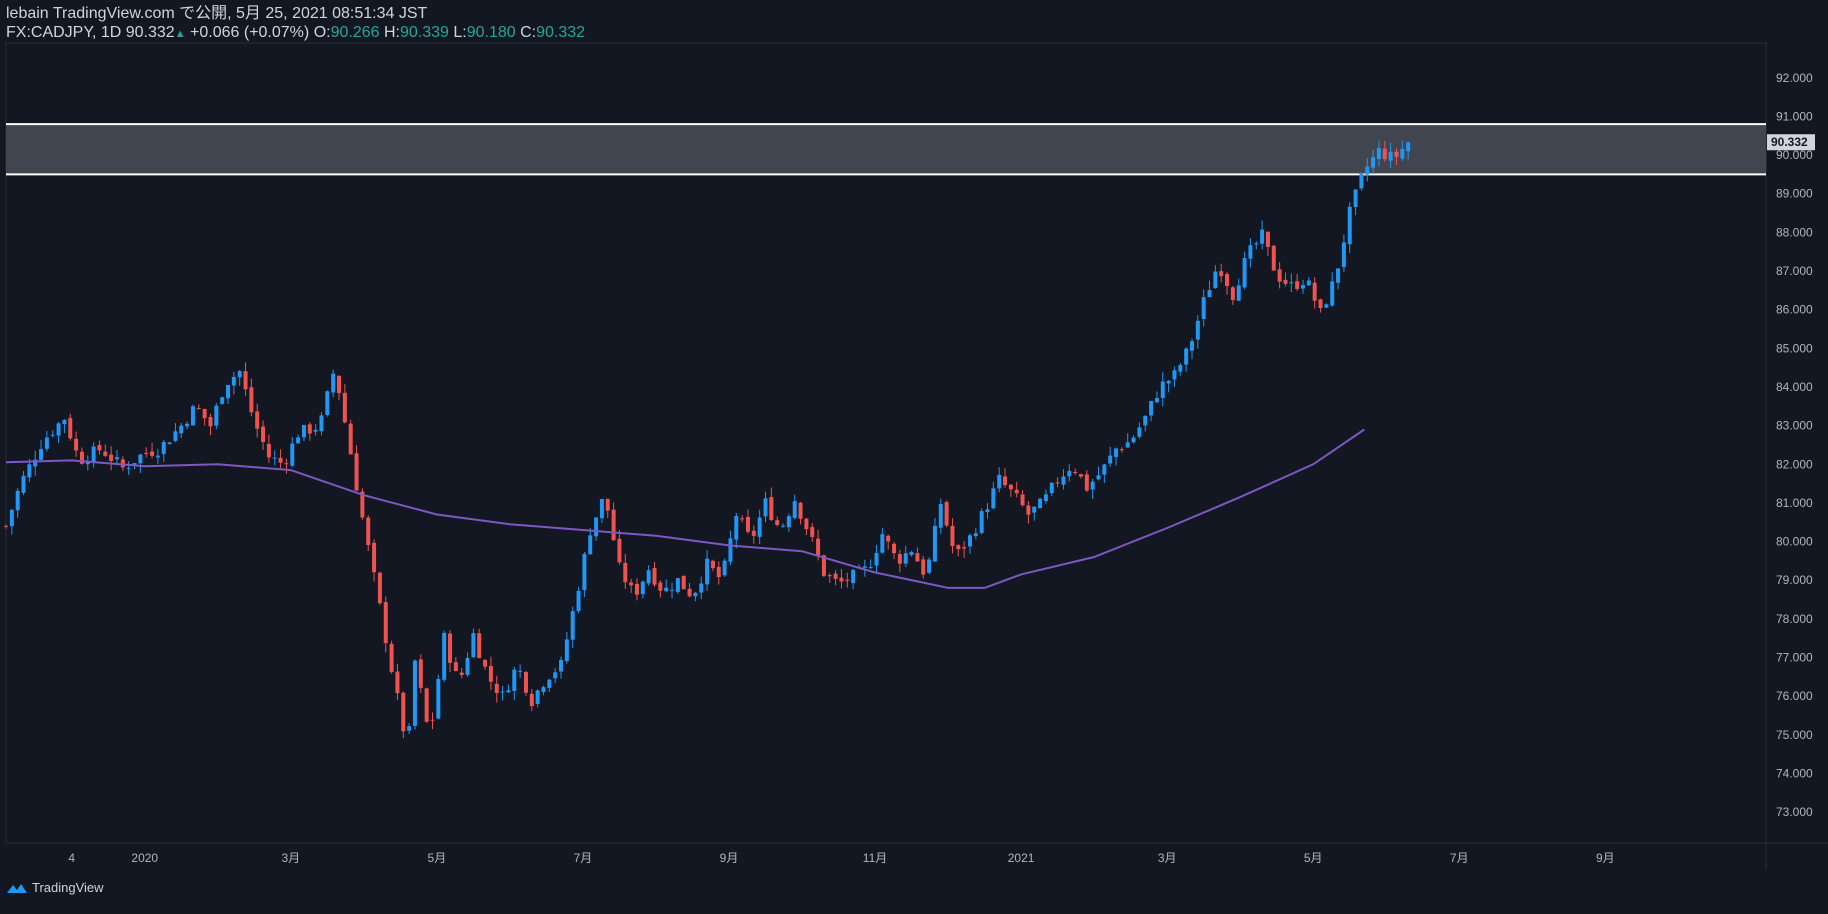  I want to click on price-tick-label: 74.000, so click(1794, 773).